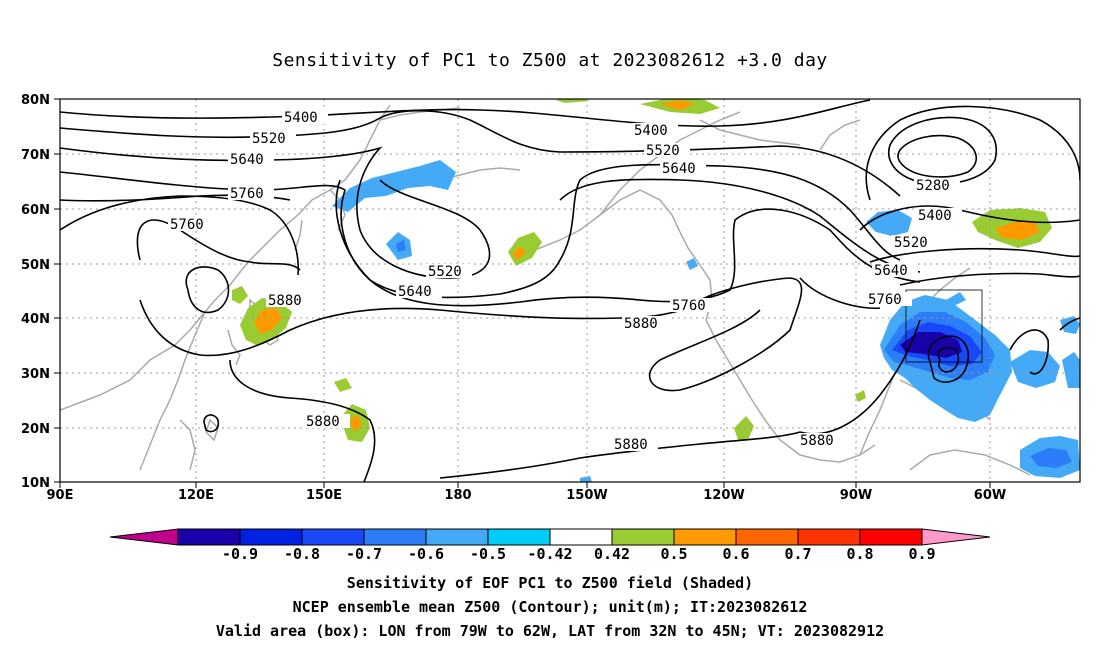 This screenshot has height=650, width=1100. I want to click on valid-area-box, so click(944, 326).